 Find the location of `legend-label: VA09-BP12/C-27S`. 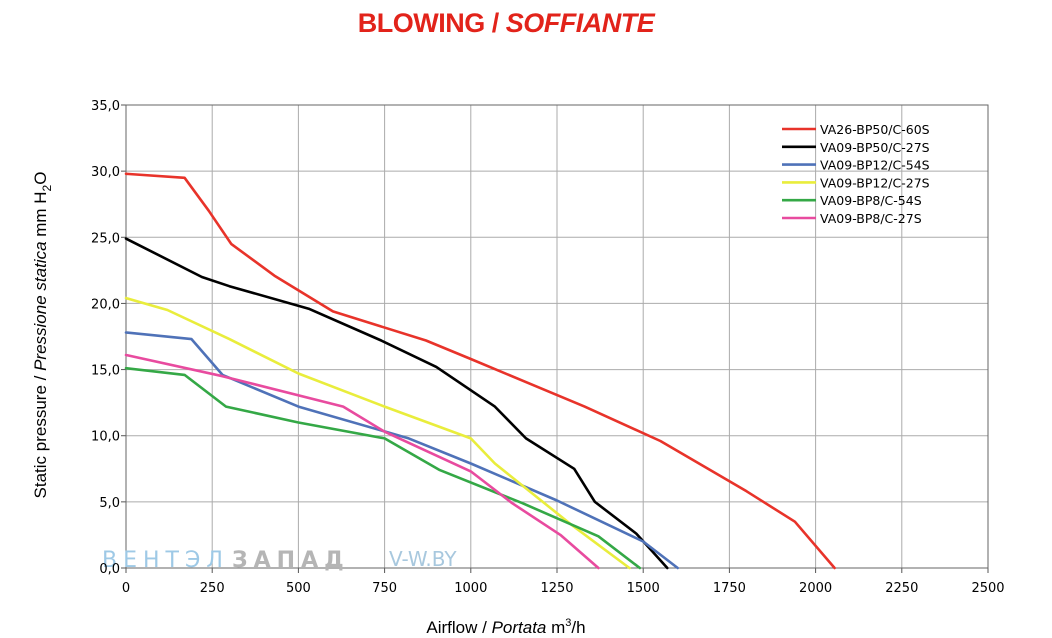

legend-label: VA09-BP12/C-27S is located at coordinates (875, 182).